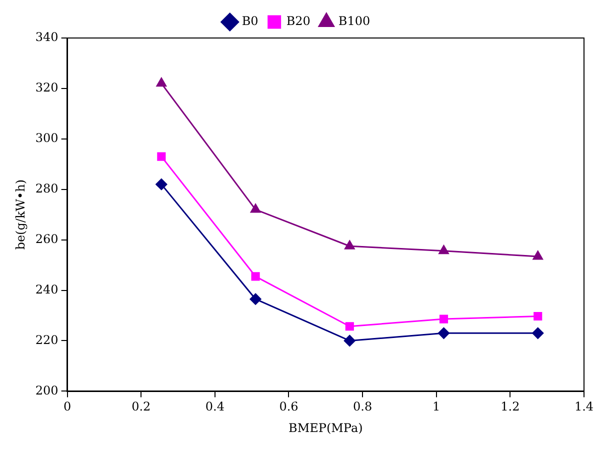 The image size is (606, 450). What do you see at coordinates (46, 138) in the screenshot?
I see `y-tick-label: 300` at bounding box center [46, 138].